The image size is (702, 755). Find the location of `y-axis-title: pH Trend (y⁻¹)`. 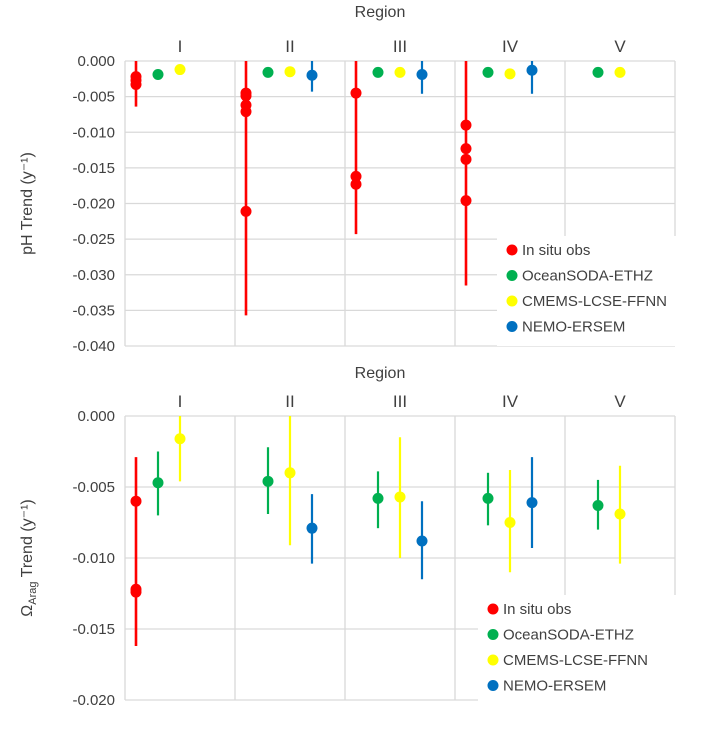

y-axis-title: pH Trend (y⁻¹) is located at coordinates (27, 203).